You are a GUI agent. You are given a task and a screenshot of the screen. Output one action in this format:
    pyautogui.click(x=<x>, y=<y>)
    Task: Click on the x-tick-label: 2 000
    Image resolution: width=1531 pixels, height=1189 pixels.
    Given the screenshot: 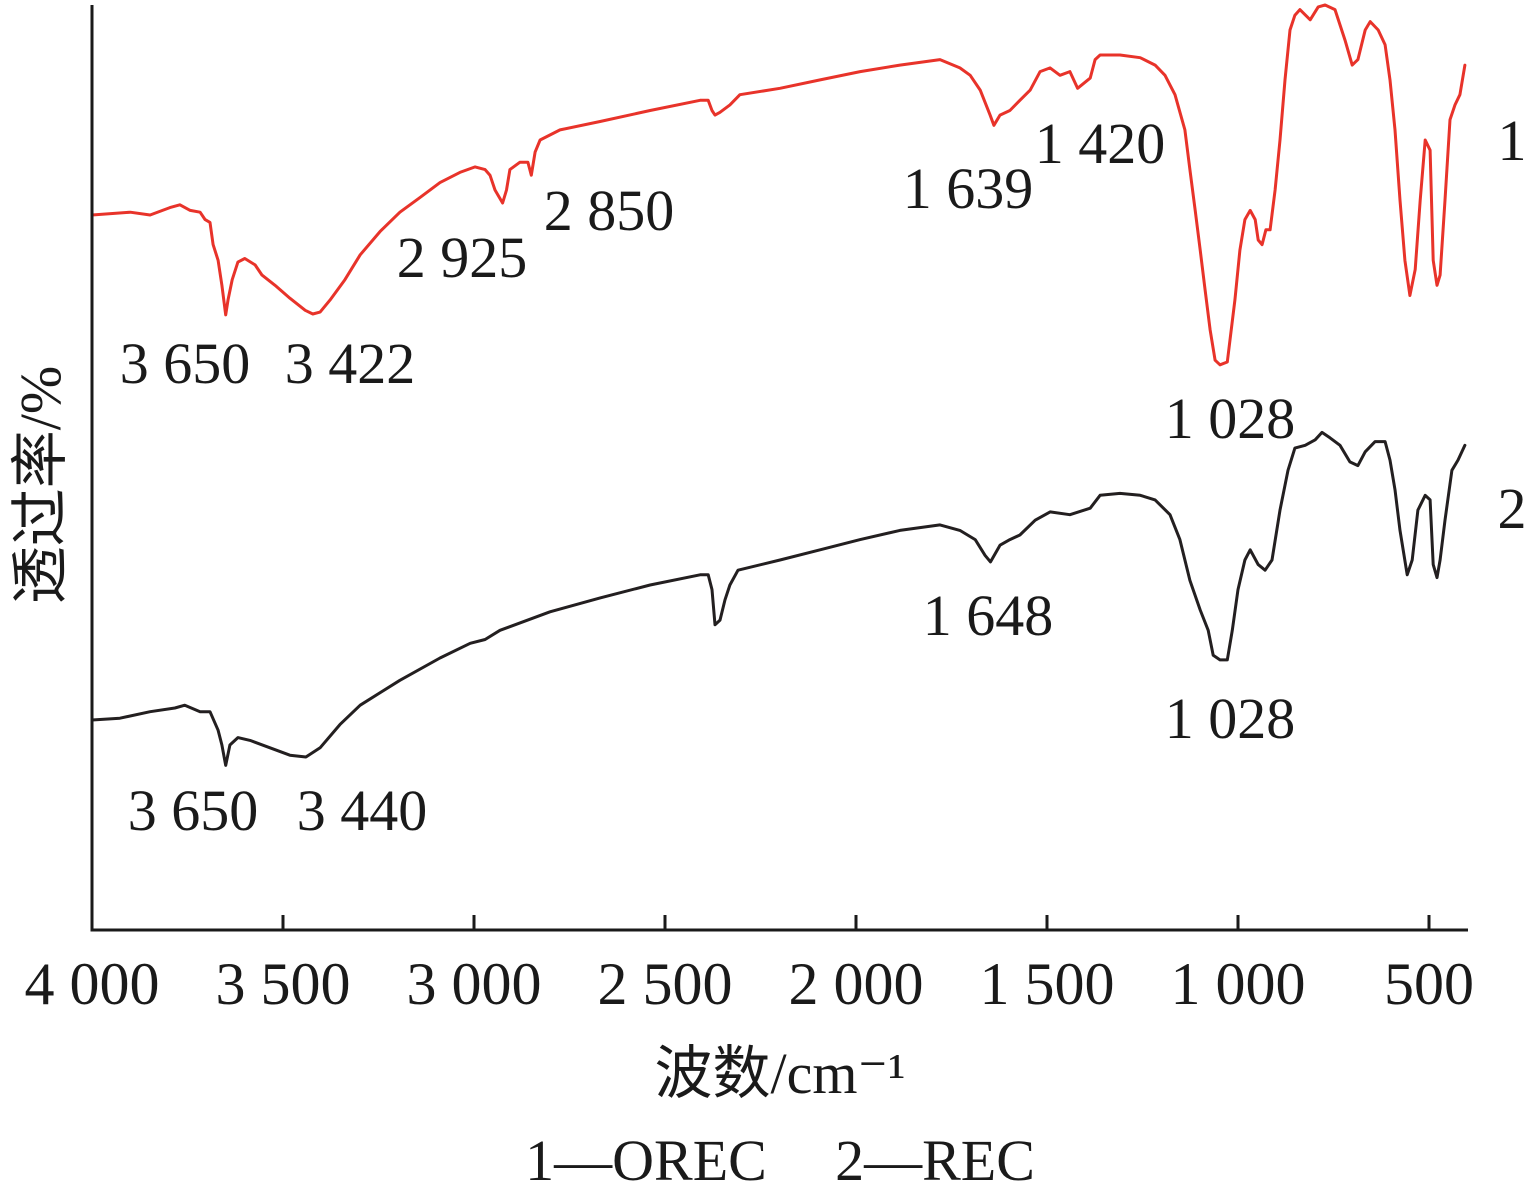 What is the action you would take?
    pyautogui.click(x=856, y=984)
    